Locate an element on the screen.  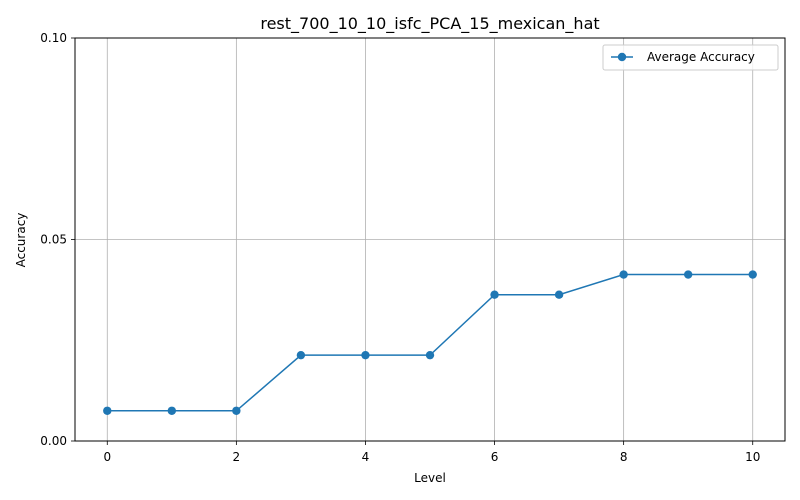
x-tick-label: 0 is located at coordinates (107, 457).